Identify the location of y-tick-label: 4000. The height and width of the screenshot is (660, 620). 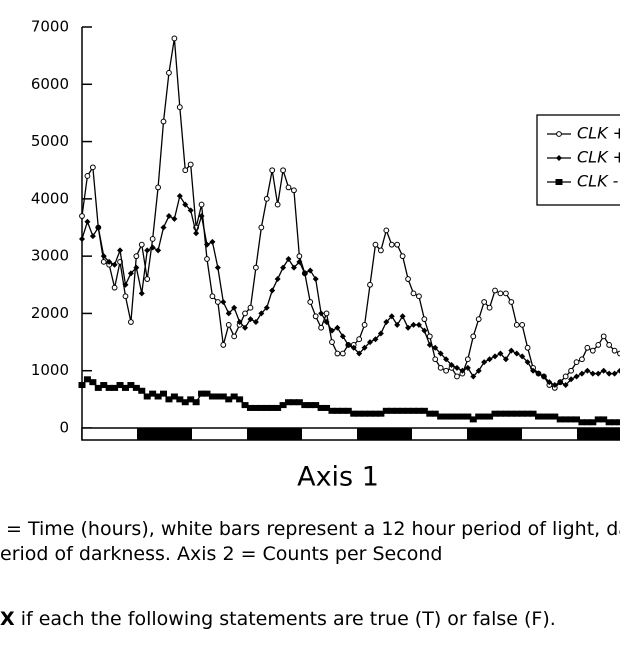
(50, 198).